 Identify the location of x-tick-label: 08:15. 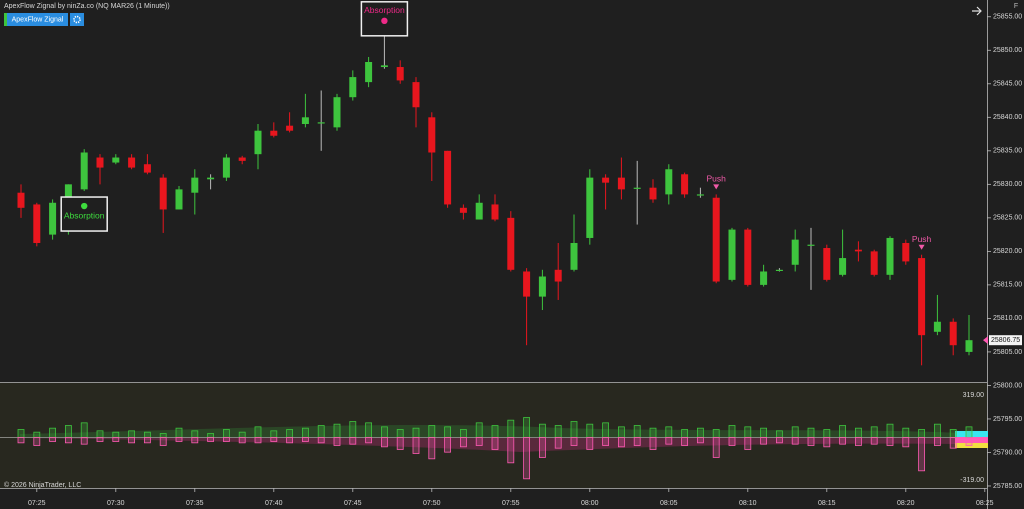
(827, 503).